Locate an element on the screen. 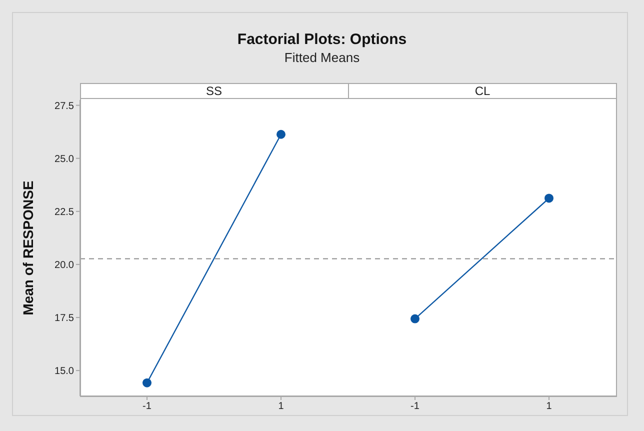 The image size is (644, 431). y-tick-label: 25.0 is located at coordinates (64, 159).